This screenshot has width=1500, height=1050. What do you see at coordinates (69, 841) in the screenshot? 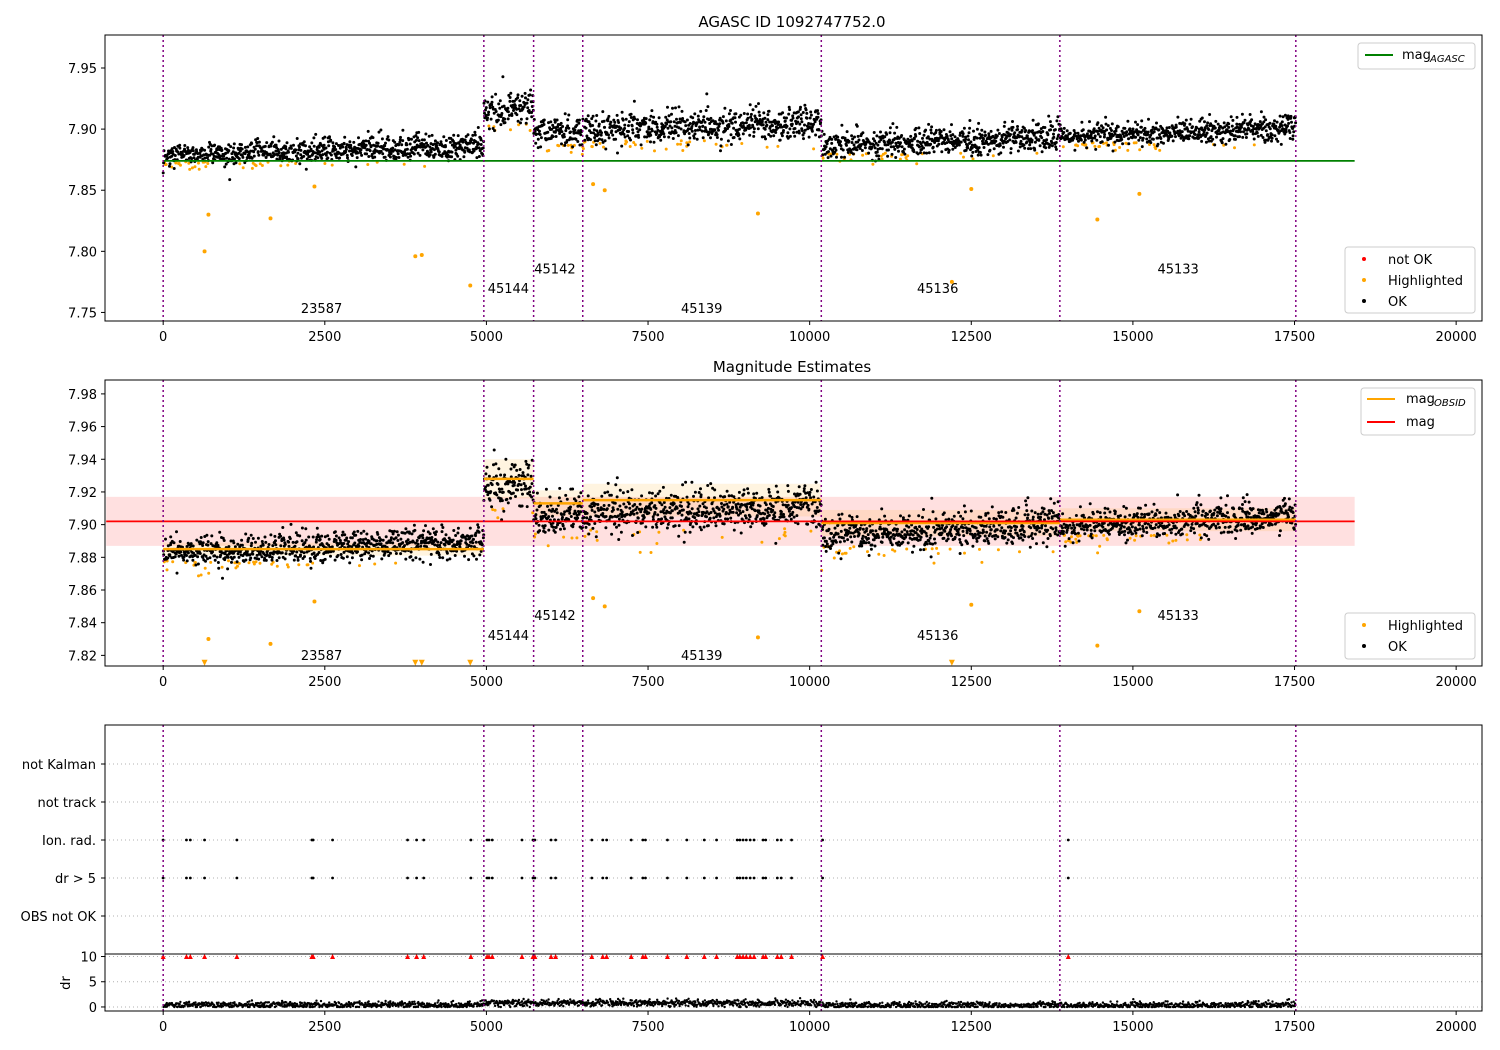
I see `flag-category-label: Ion. rad.` at bounding box center [69, 841].